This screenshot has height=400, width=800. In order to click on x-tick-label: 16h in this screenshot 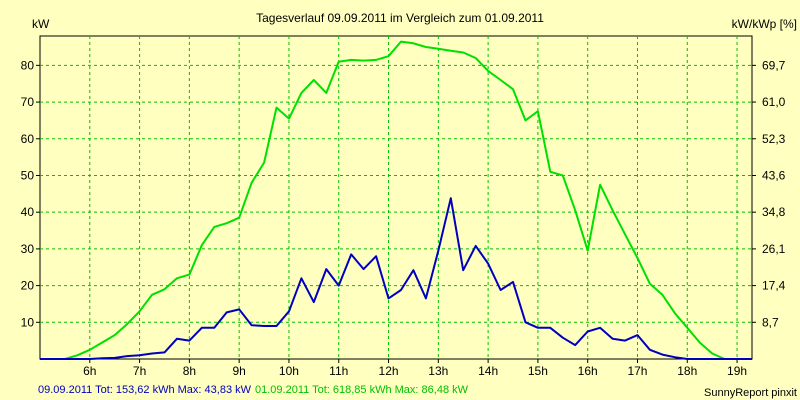, I will do `click(588, 371)`.